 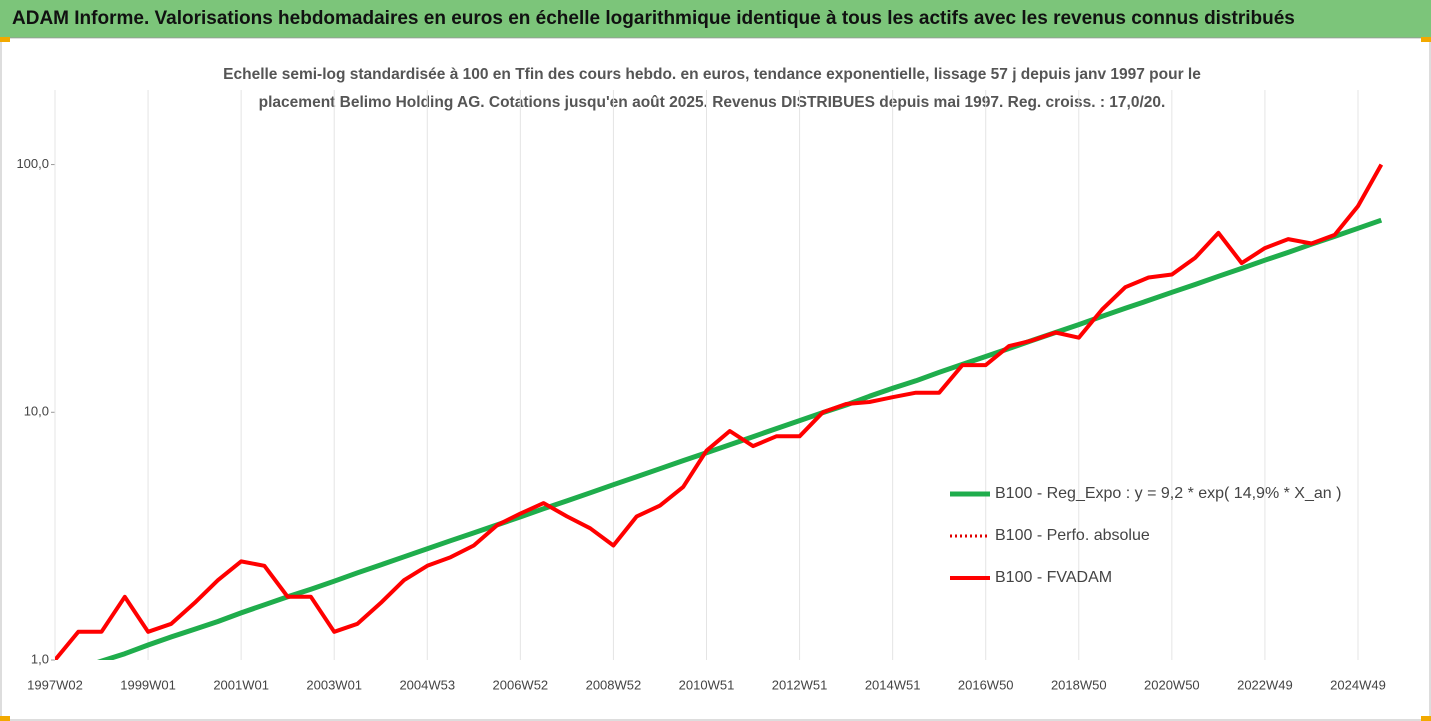 What do you see at coordinates (55, 684) in the screenshot?
I see `x-tick-label: 1997W02` at bounding box center [55, 684].